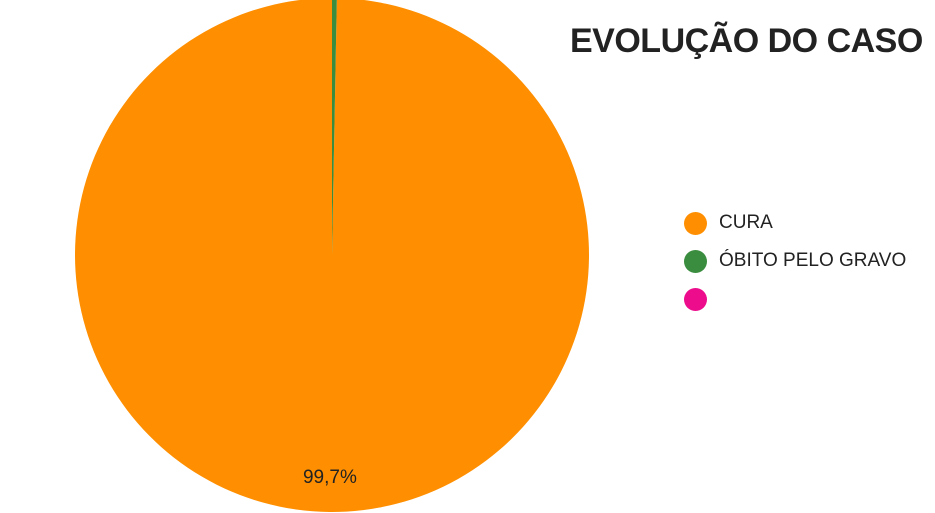 The height and width of the screenshot is (513, 935). I want to click on legend-item-unlabeled, so click(795, 299).